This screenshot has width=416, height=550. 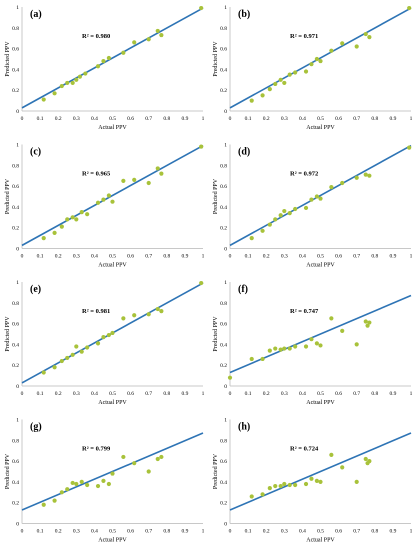 I want to click on panel-label: (h), so click(x=244, y=427).